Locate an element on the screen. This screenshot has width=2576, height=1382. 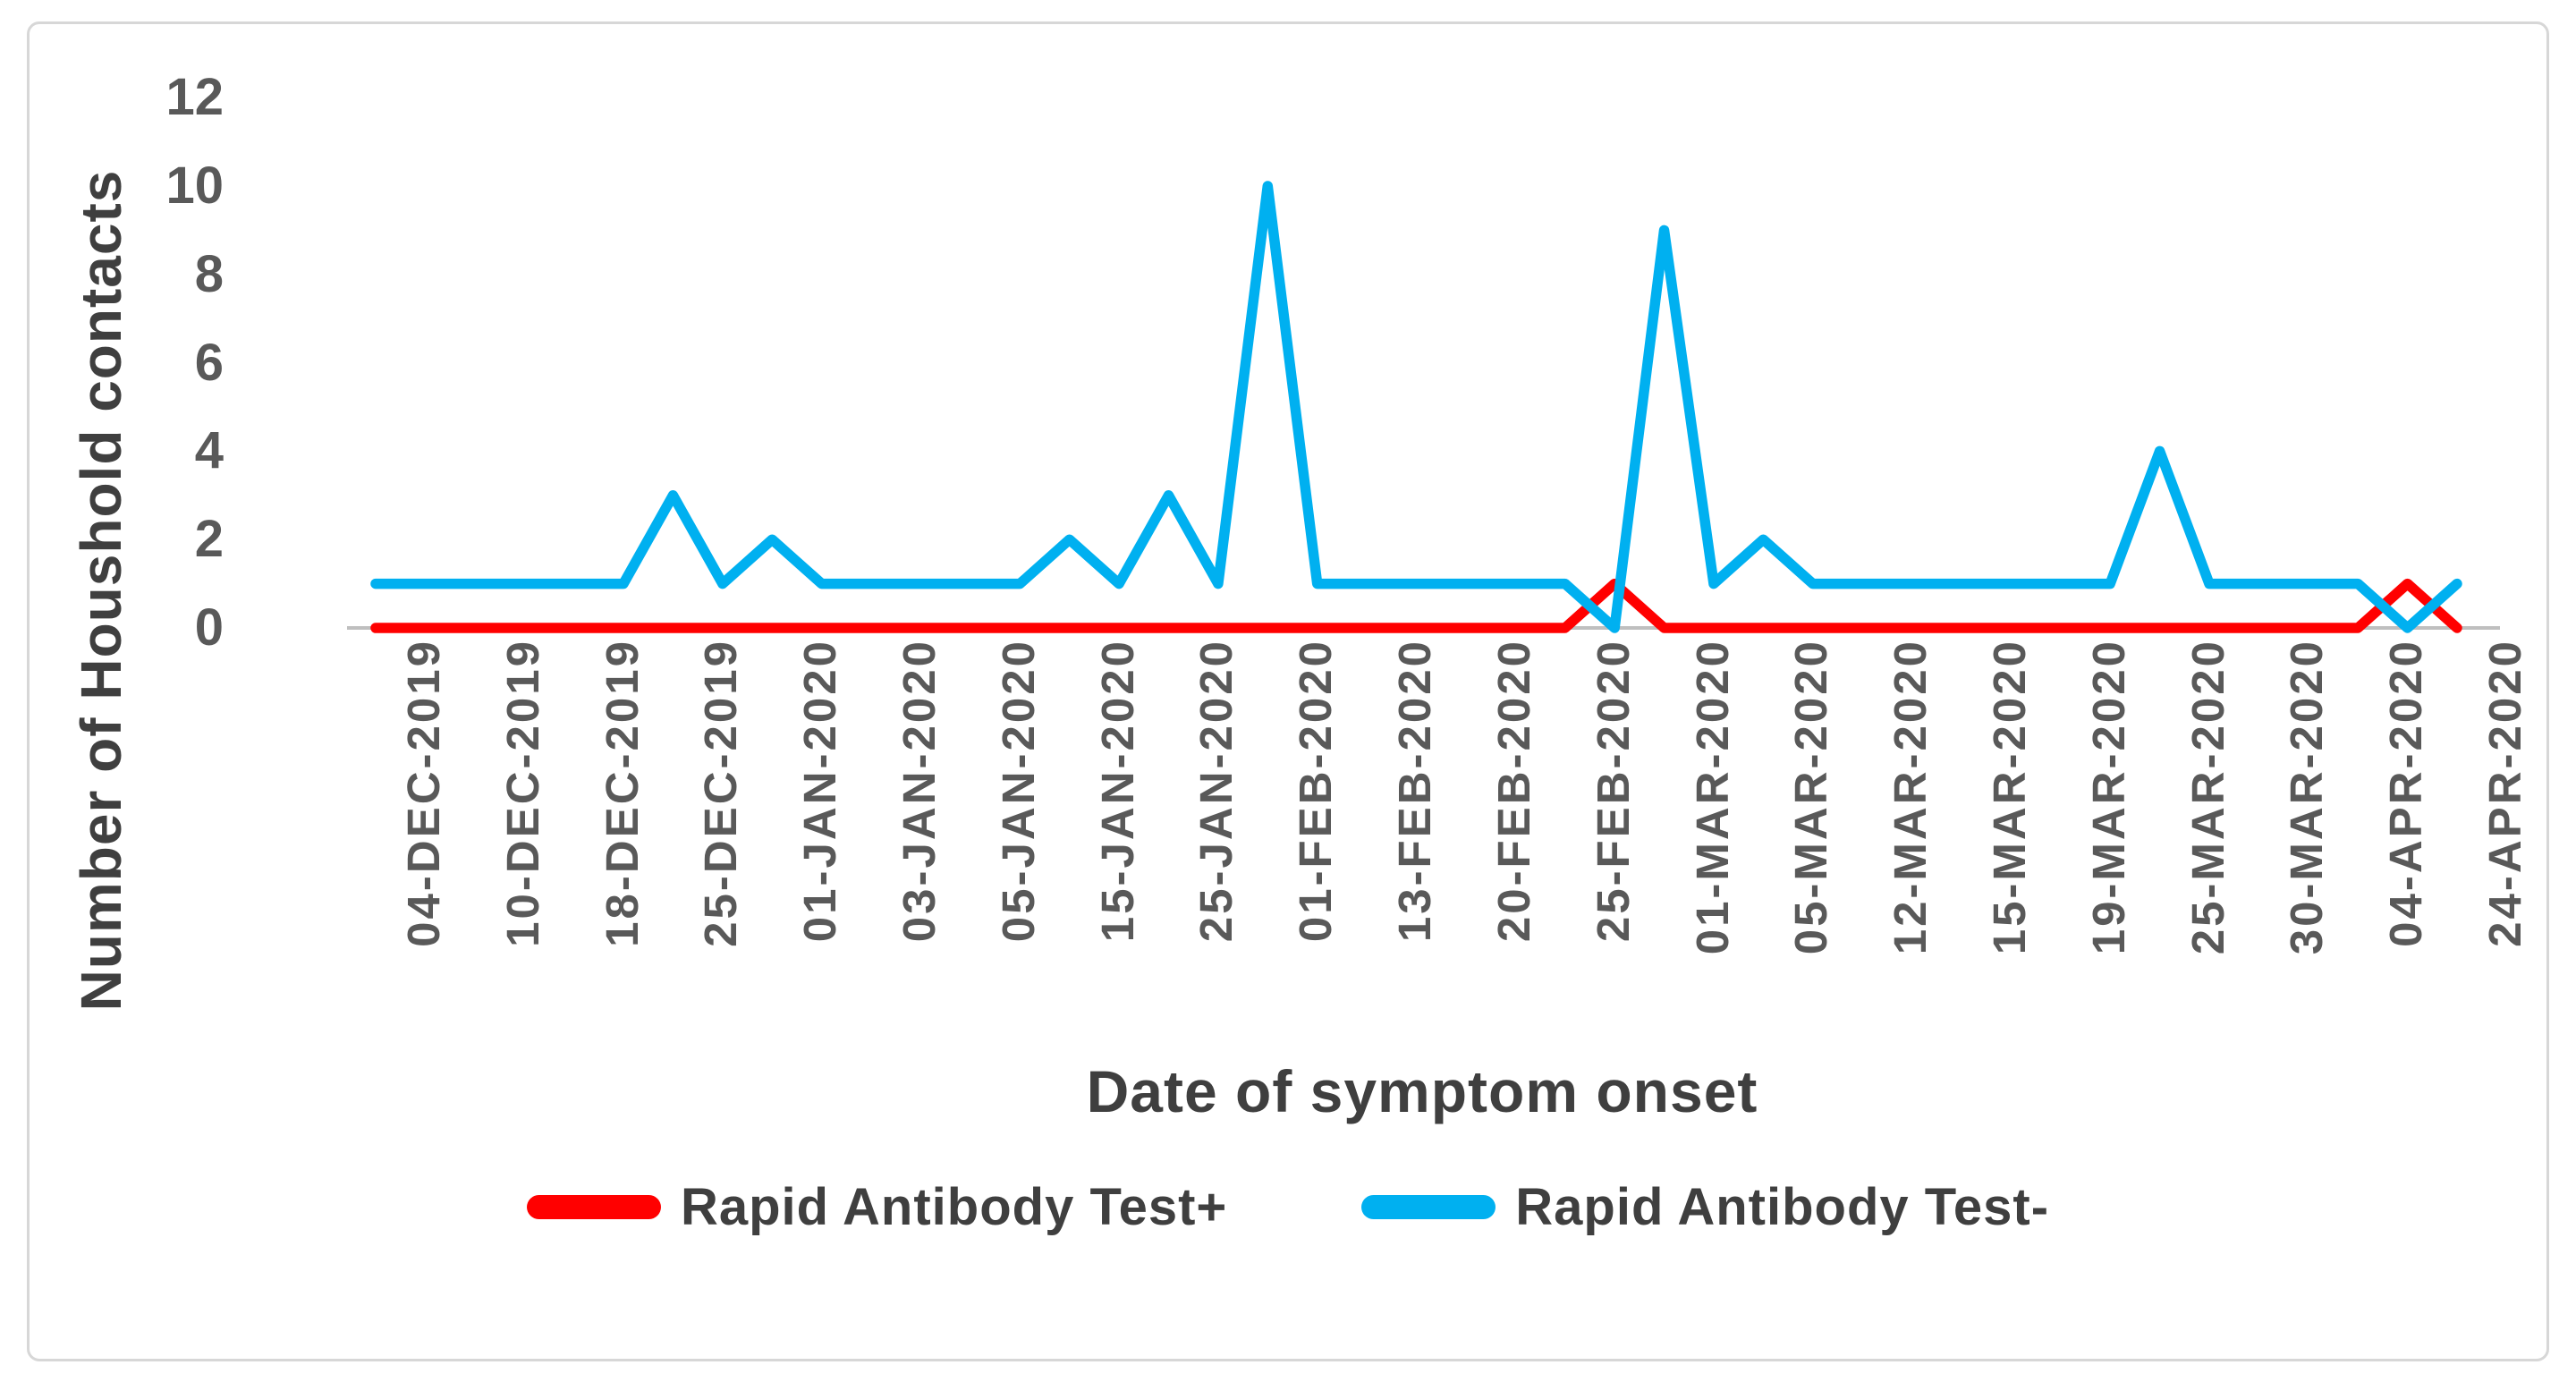
x-tick-label-25-DEC-2019: 25-DEC-2019 is located at coordinates (721, 793).